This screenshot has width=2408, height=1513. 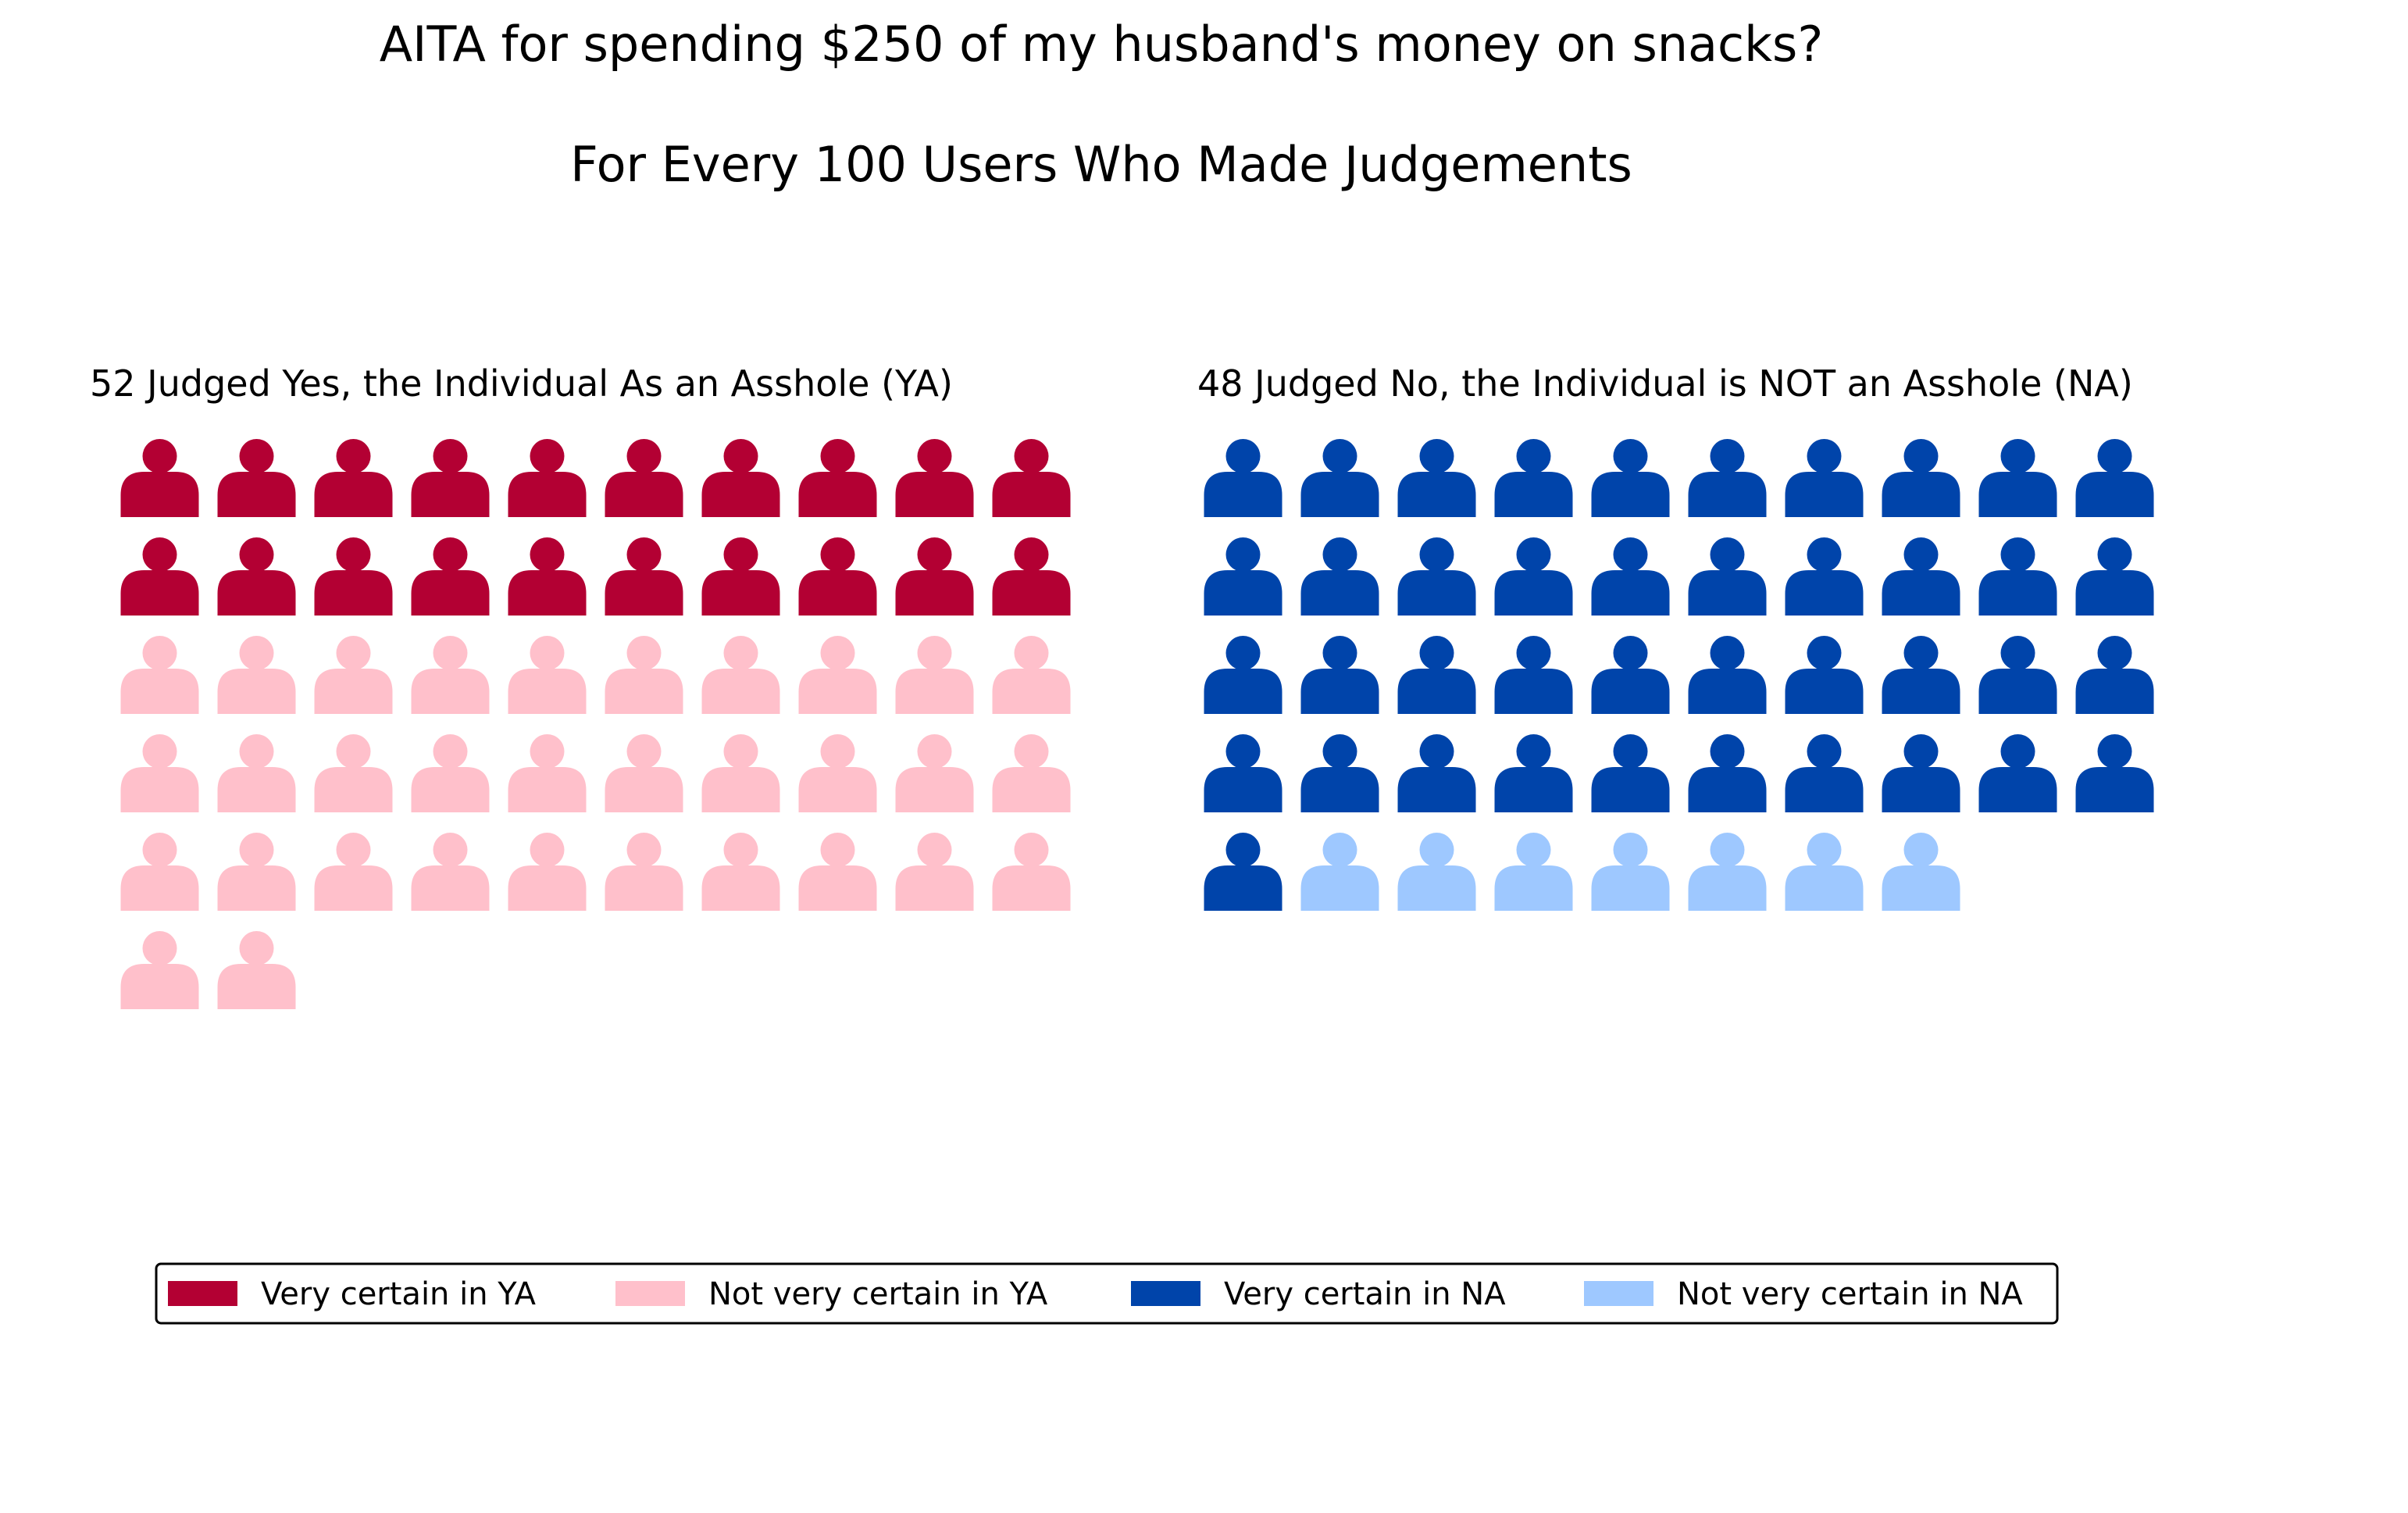 What do you see at coordinates (650, 1293) in the screenshot?
I see `legend-swatch-not-very-certain-ya` at bounding box center [650, 1293].